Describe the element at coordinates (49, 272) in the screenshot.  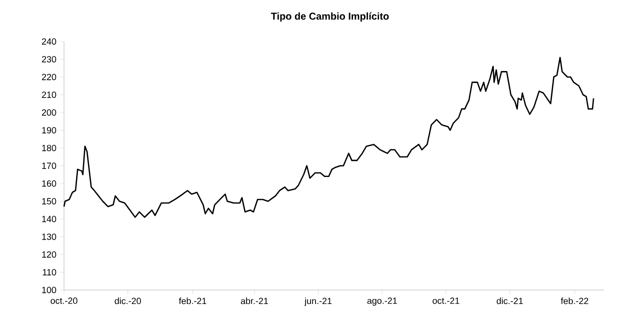
I see `y-tick-label: 110` at that location.